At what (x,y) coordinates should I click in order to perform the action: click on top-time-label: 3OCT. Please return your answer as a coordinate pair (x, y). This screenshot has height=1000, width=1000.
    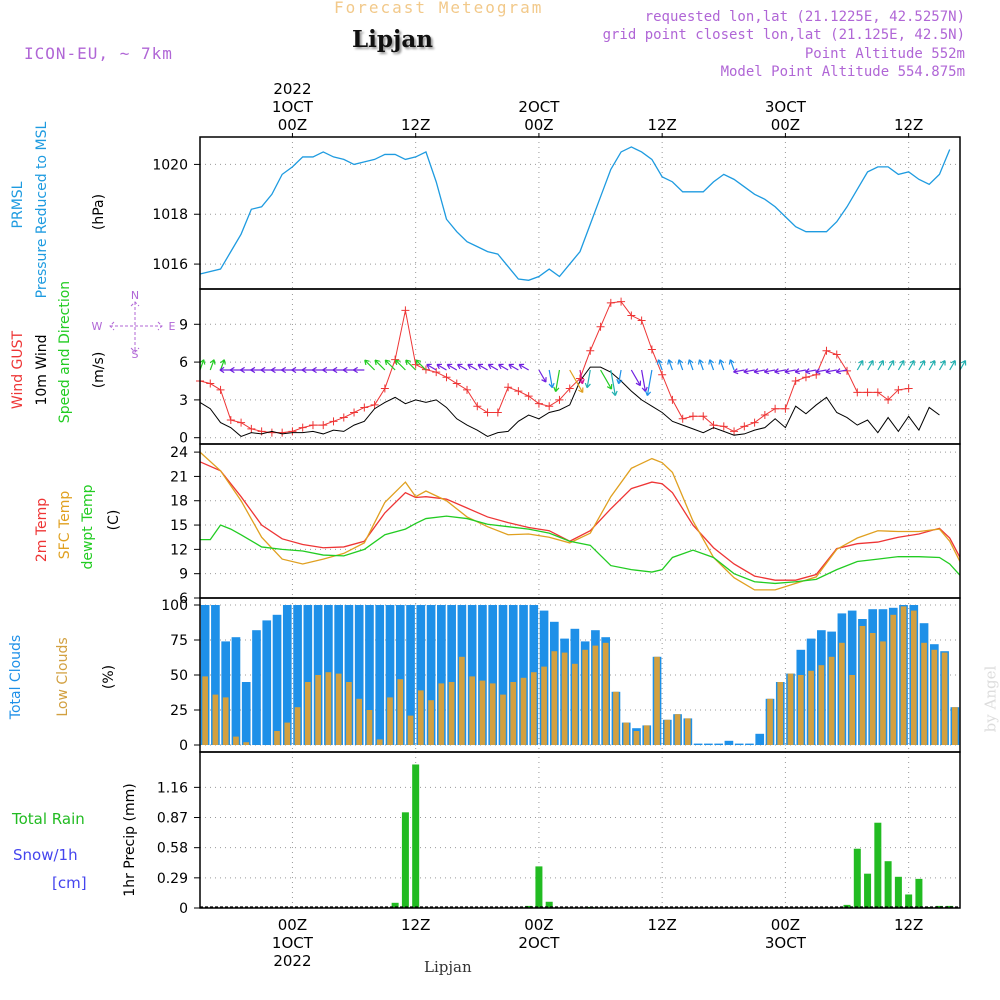
    Looking at the image, I should click on (786, 107).